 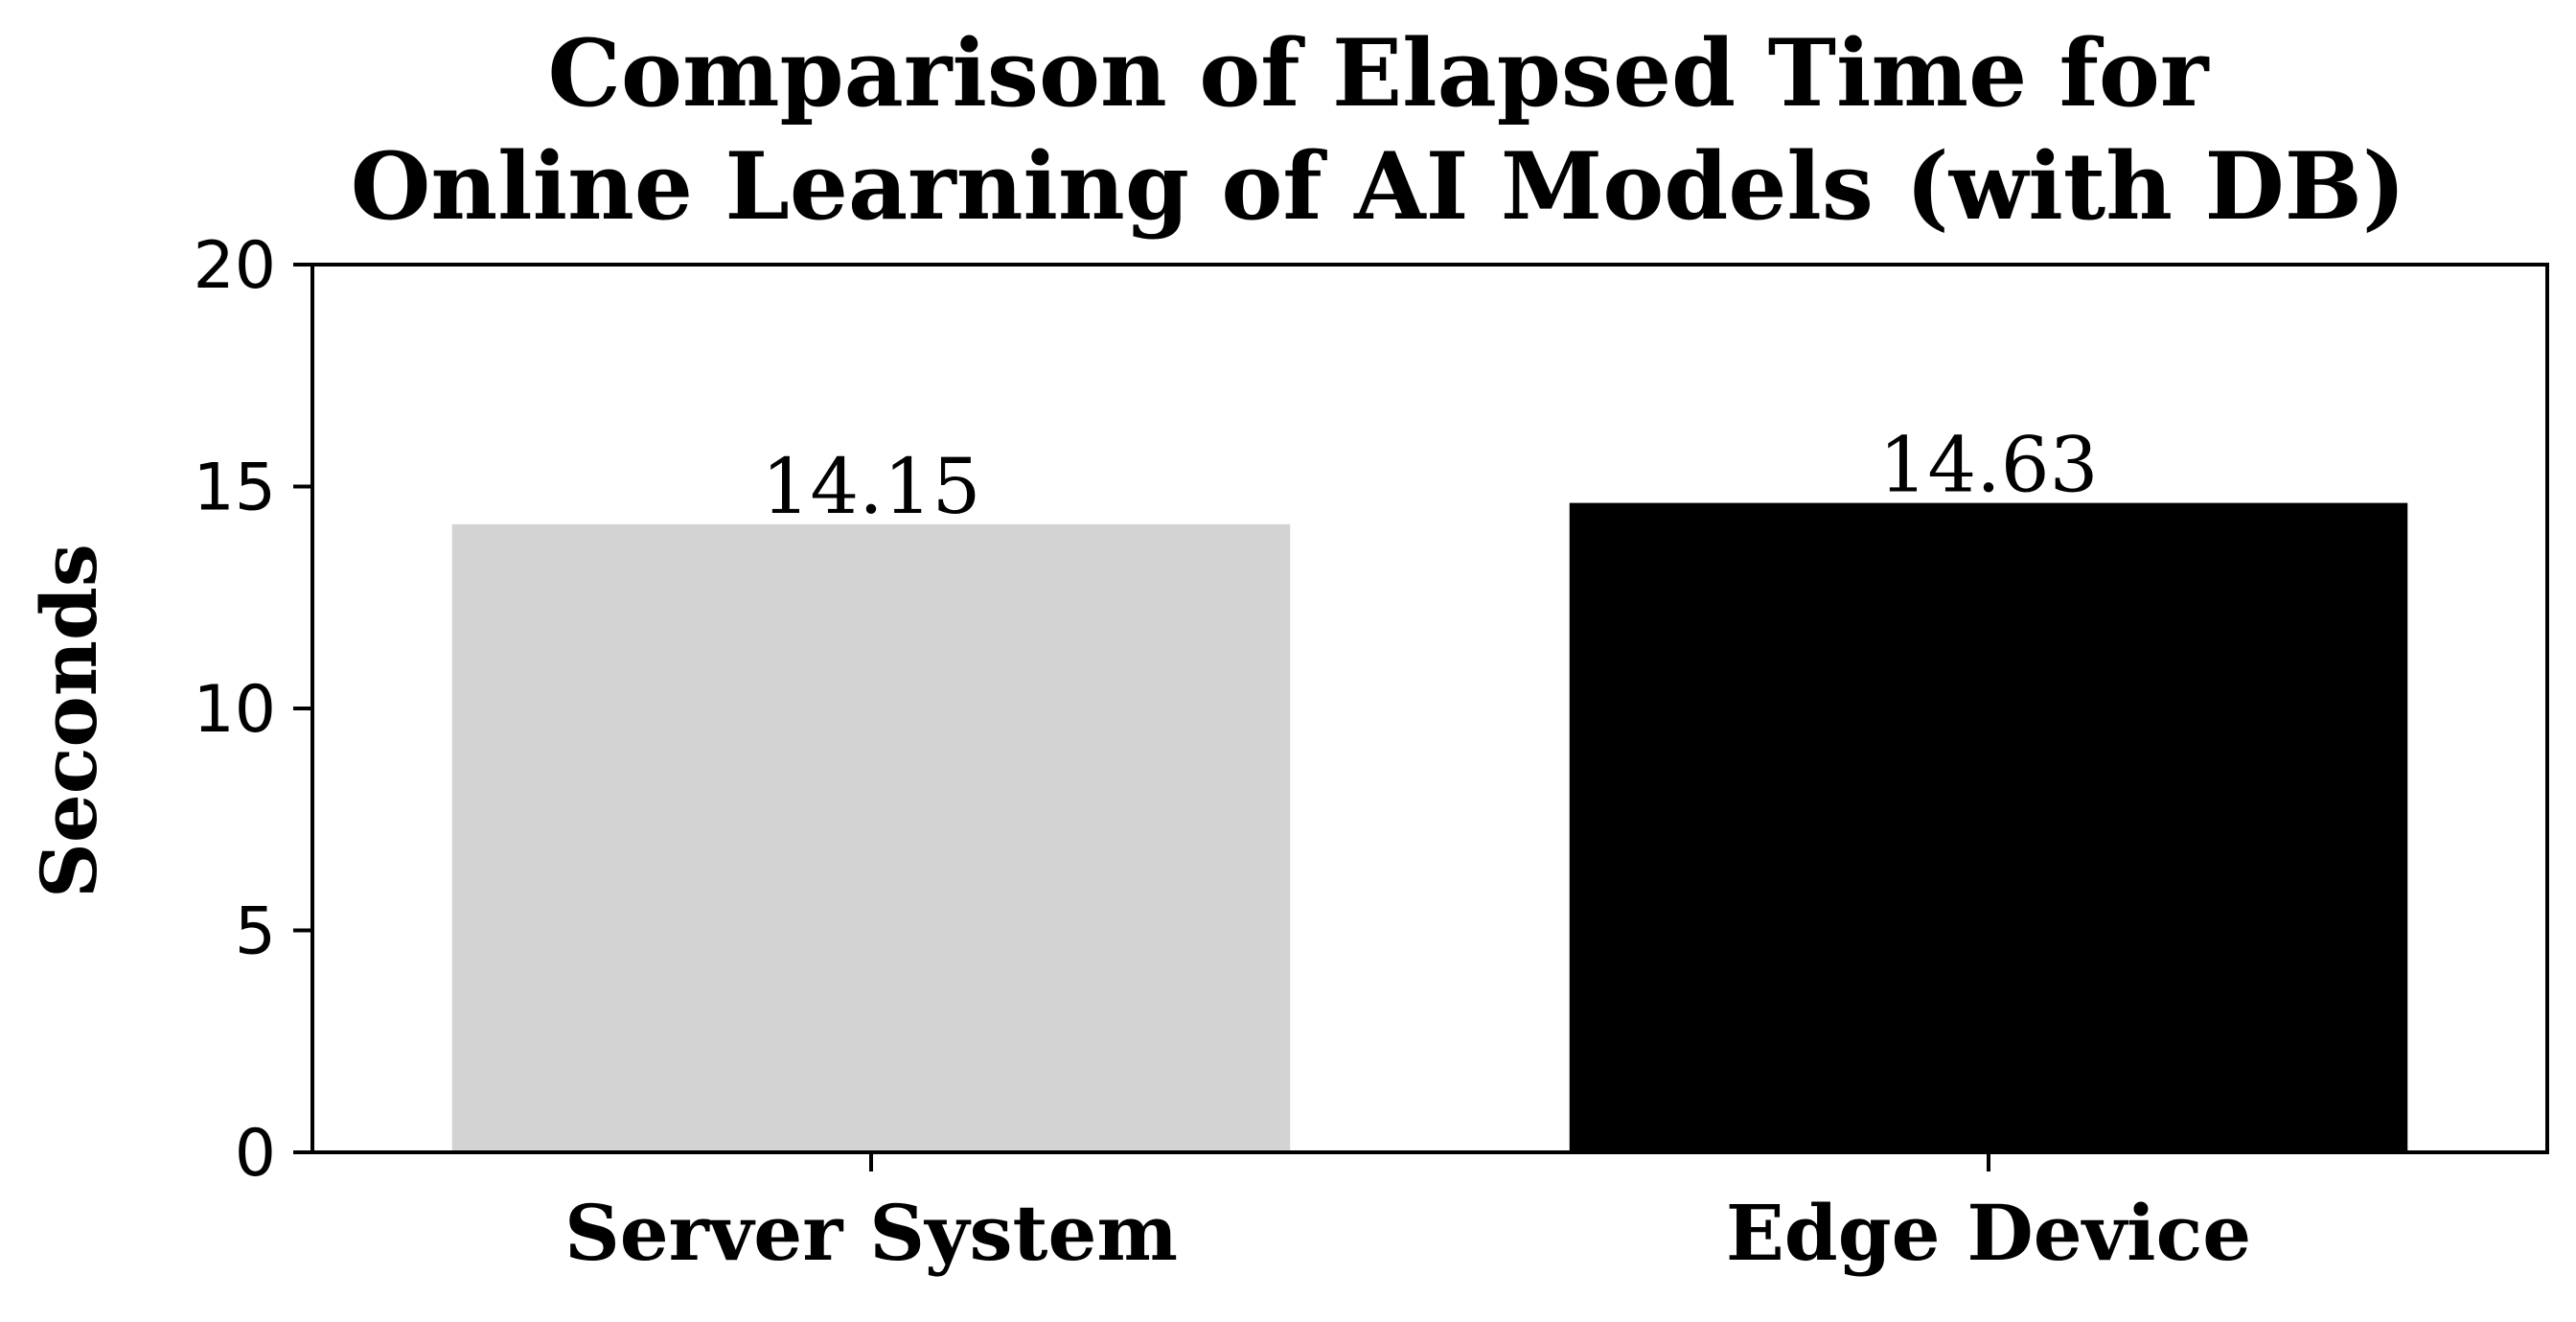 What do you see at coordinates (1429, 476) in the screenshot?
I see `data-labels-group: 14.15 14.63` at bounding box center [1429, 476].